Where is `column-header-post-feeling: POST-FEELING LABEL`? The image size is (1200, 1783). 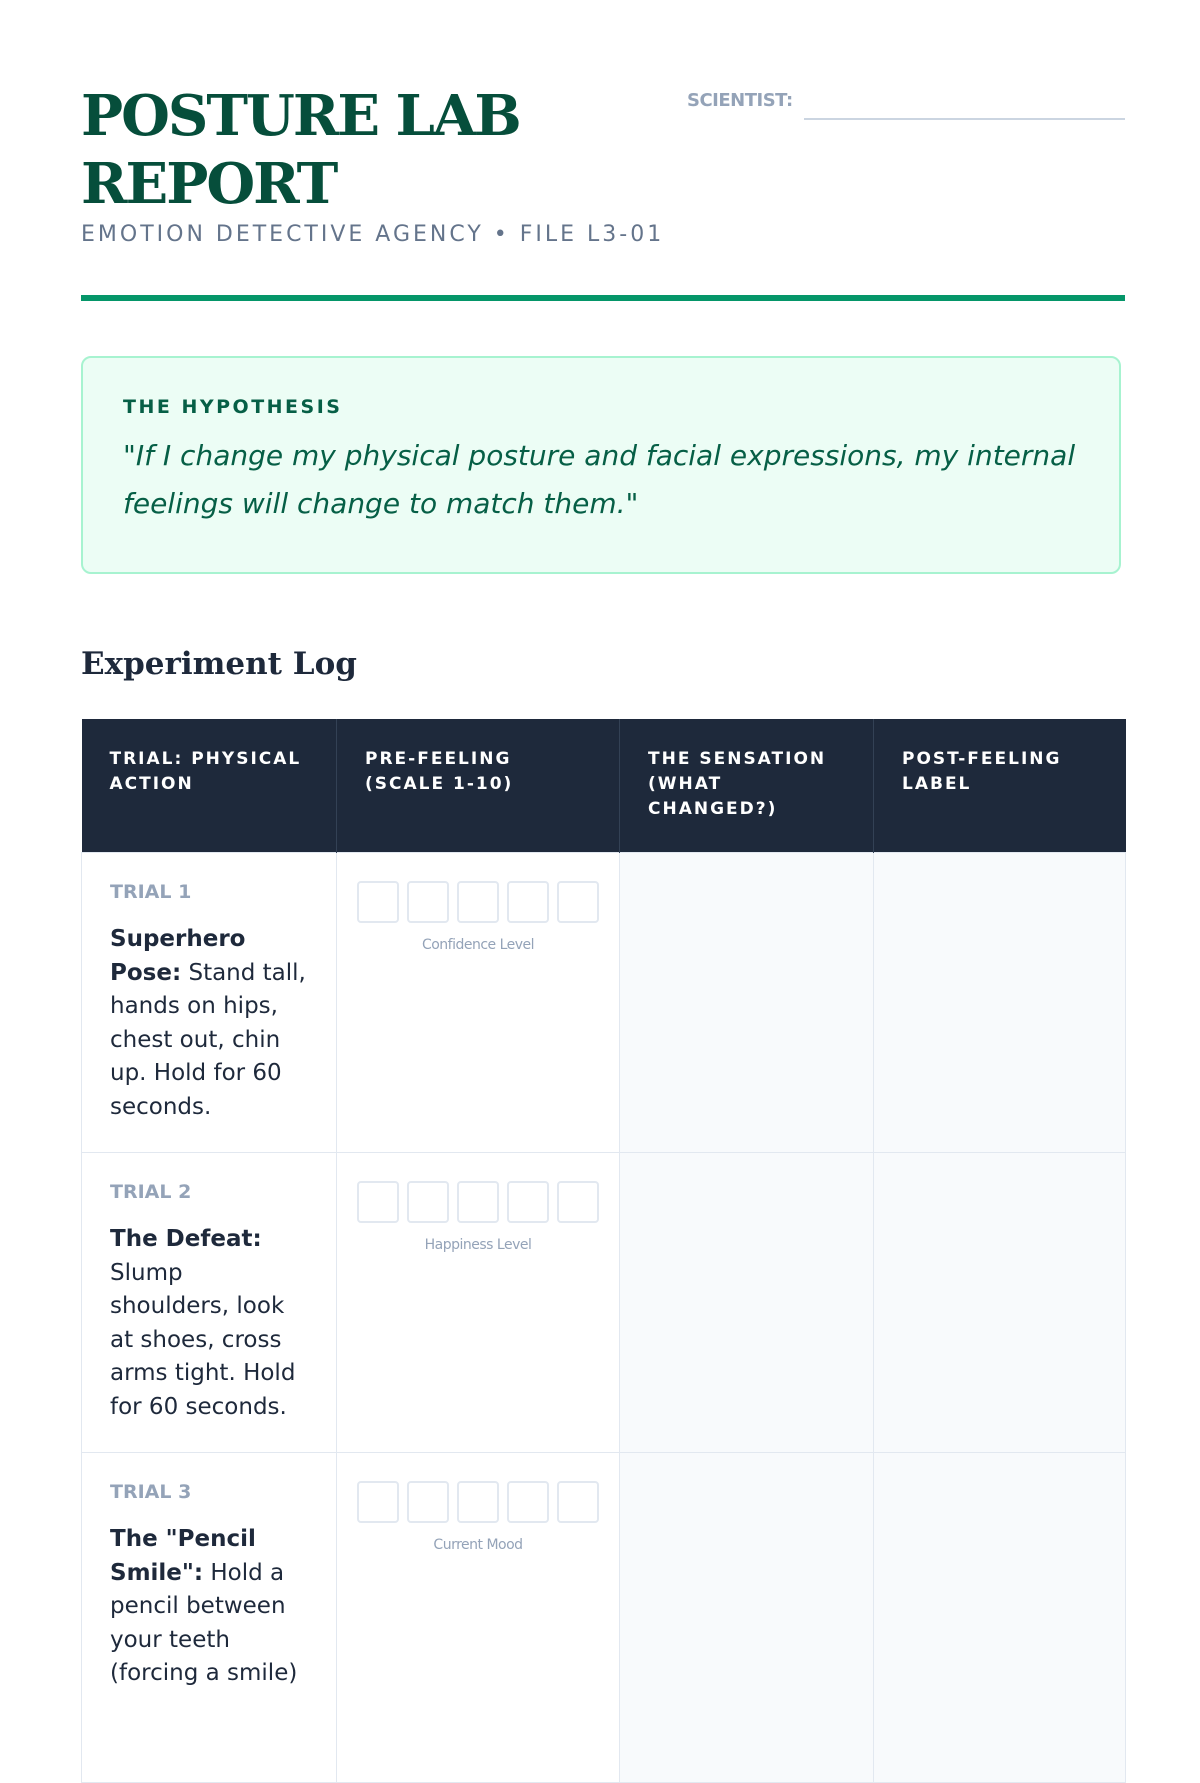
column-header-post-feeling: POST-FEELING LABEL is located at coordinates (999, 786).